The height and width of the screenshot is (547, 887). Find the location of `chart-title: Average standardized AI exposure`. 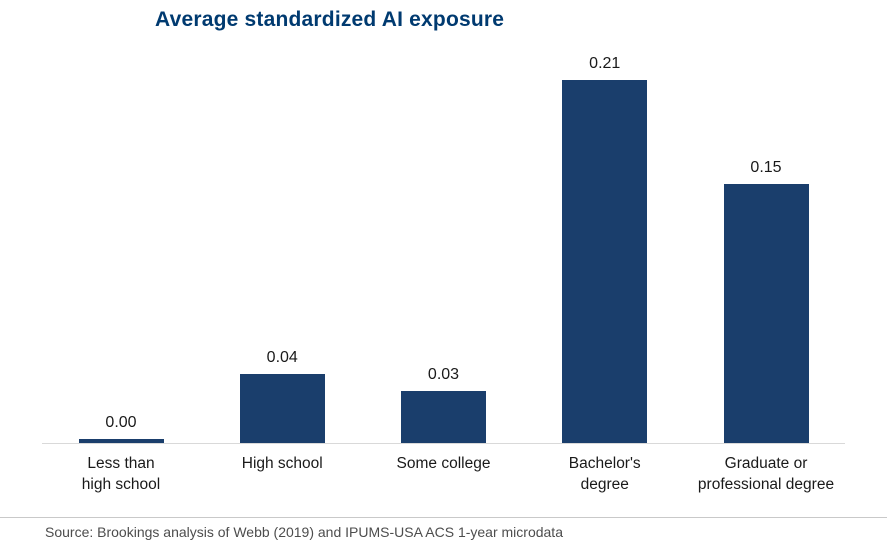

chart-title: Average standardized AI exposure is located at coordinates (330, 19).